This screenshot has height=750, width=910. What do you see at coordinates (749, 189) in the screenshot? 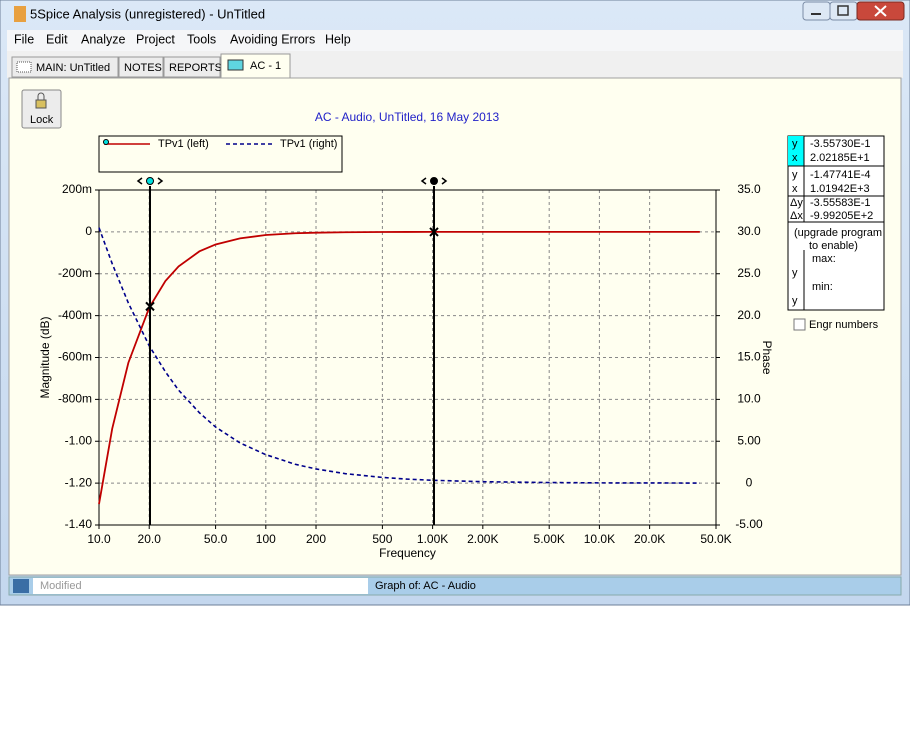
I see `y2-tick-label: 35.0` at bounding box center [749, 189].